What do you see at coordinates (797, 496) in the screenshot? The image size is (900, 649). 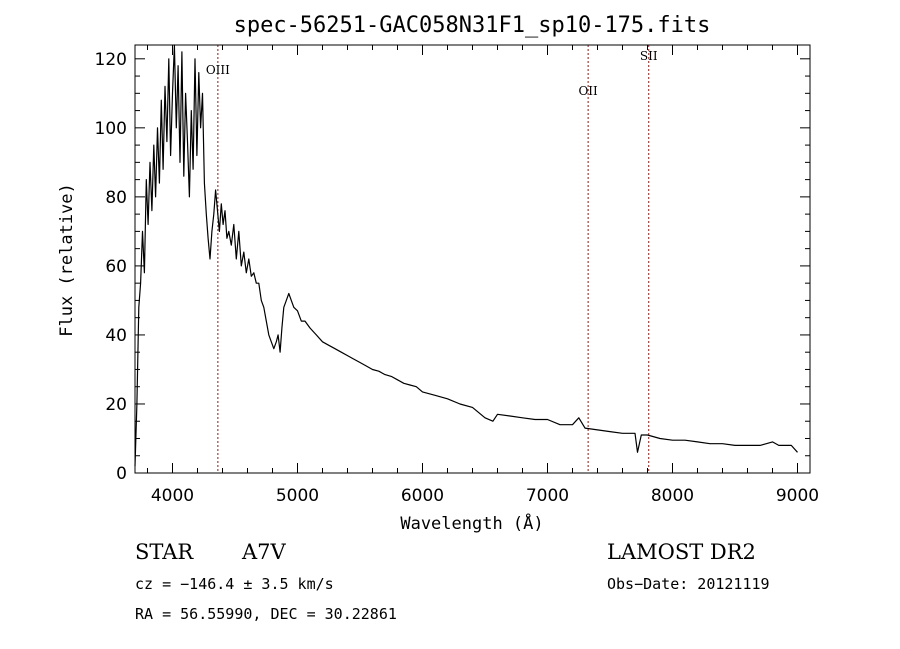 I see `x-tick-label: 9000` at bounding box center [797, 496].